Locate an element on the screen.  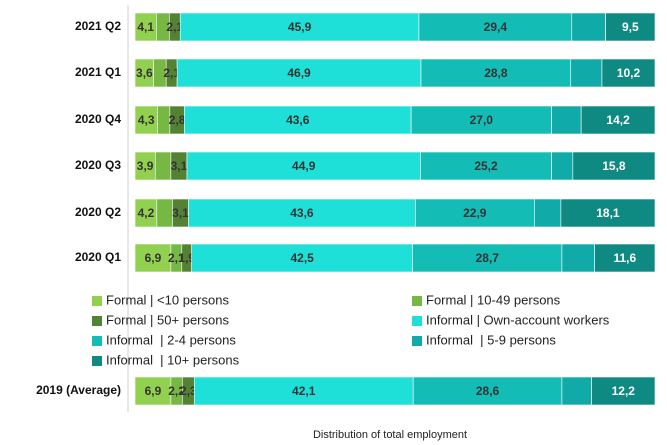
x-axis-label: Distribution of total employment is located at coordinates (390, 435).